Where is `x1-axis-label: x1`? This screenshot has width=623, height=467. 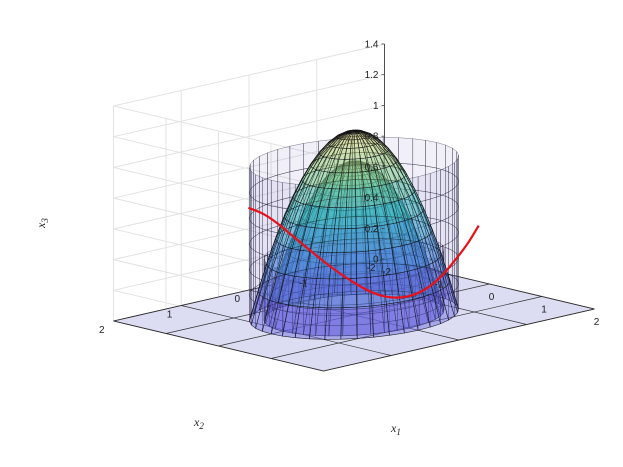
x1-axis-label: x1 is located at coordinates (395, 429).